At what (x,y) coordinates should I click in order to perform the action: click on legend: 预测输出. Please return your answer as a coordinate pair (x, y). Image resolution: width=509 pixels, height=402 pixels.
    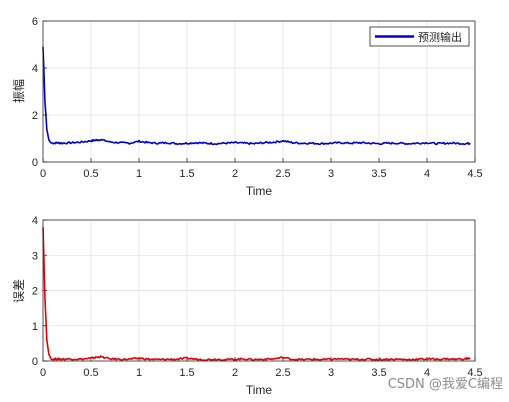
    Looking at the image, I should click on (419, 36).